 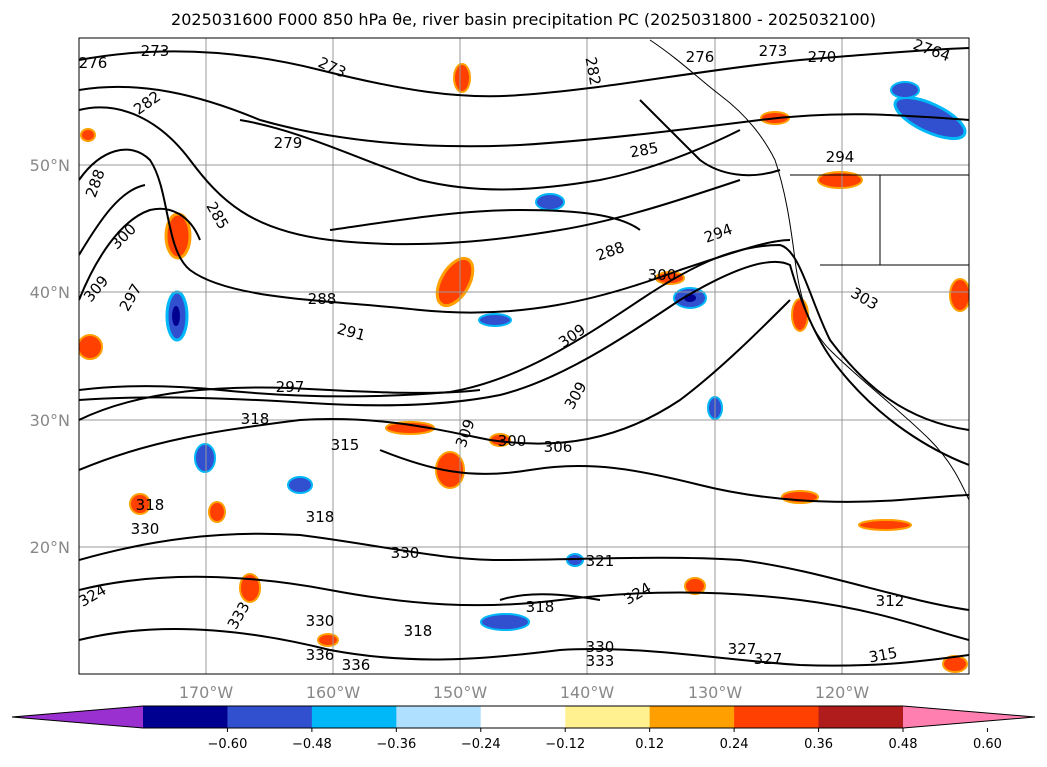 What do you see at coordinates (903, 744) in the screenshot?
I see `colorbar-tick-label: 0.48` at bounding box center [903, 744].